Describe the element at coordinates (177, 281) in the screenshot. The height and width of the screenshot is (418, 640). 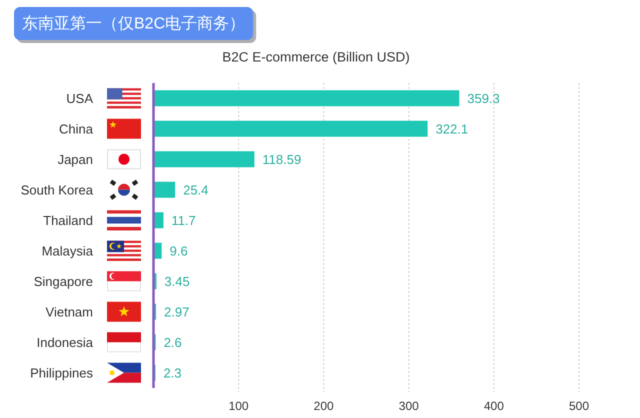
I see `data-label: 3.45` at that location.